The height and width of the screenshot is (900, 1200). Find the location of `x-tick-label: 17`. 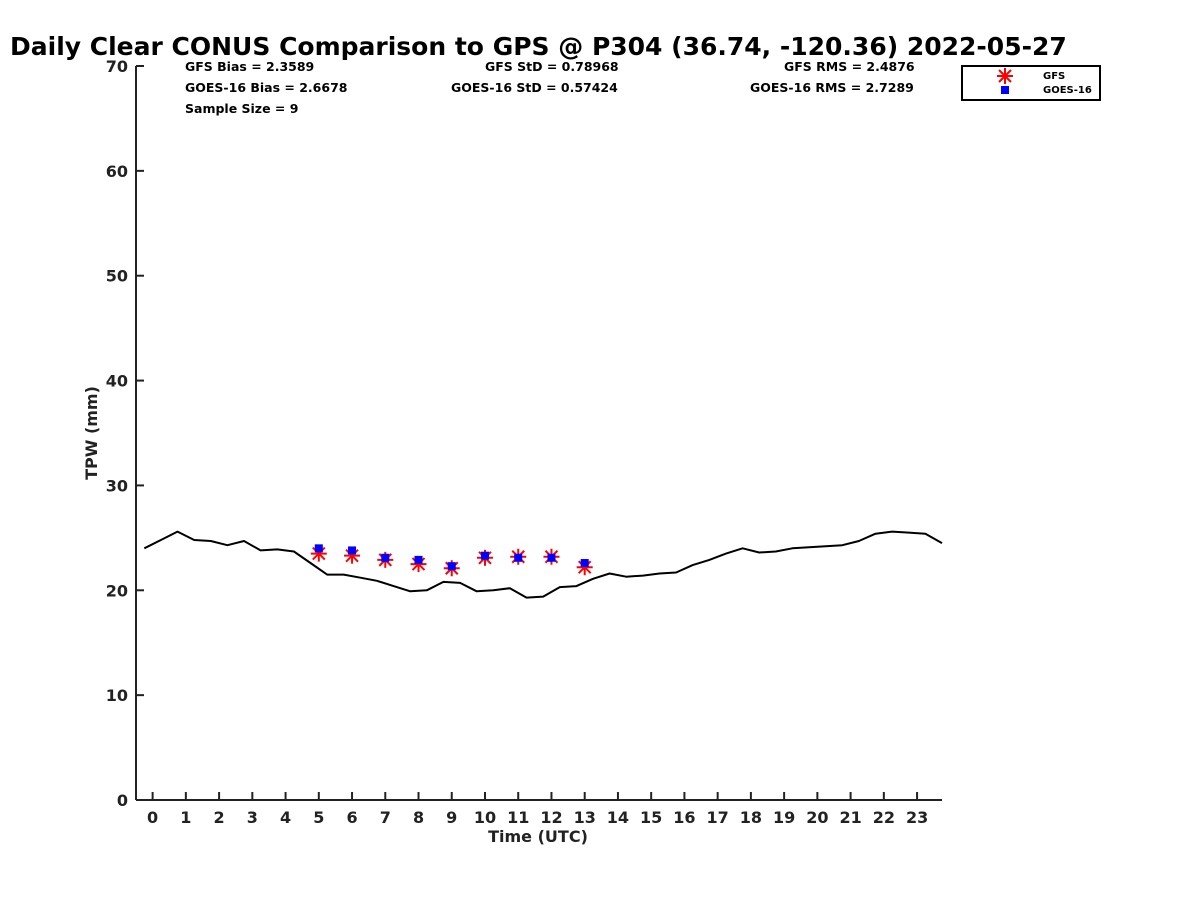

x-tick-label: 17 is located at coordinates (718, 817).